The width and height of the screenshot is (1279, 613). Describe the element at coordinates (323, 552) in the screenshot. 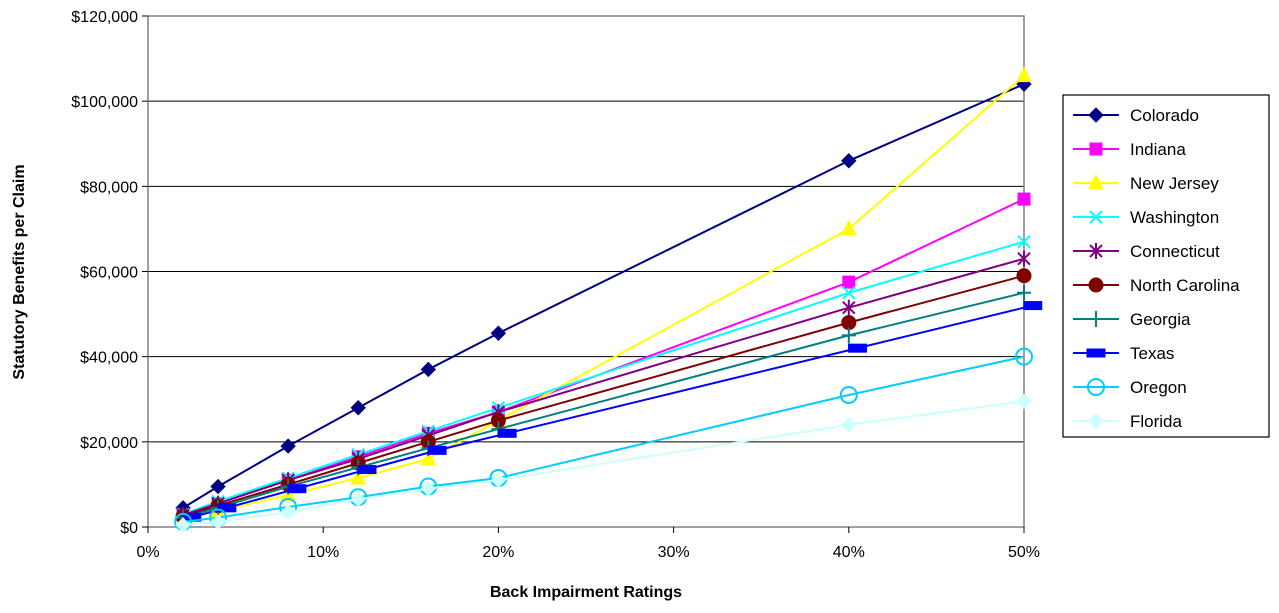

I see `x-tick-label: 10%` at that location.